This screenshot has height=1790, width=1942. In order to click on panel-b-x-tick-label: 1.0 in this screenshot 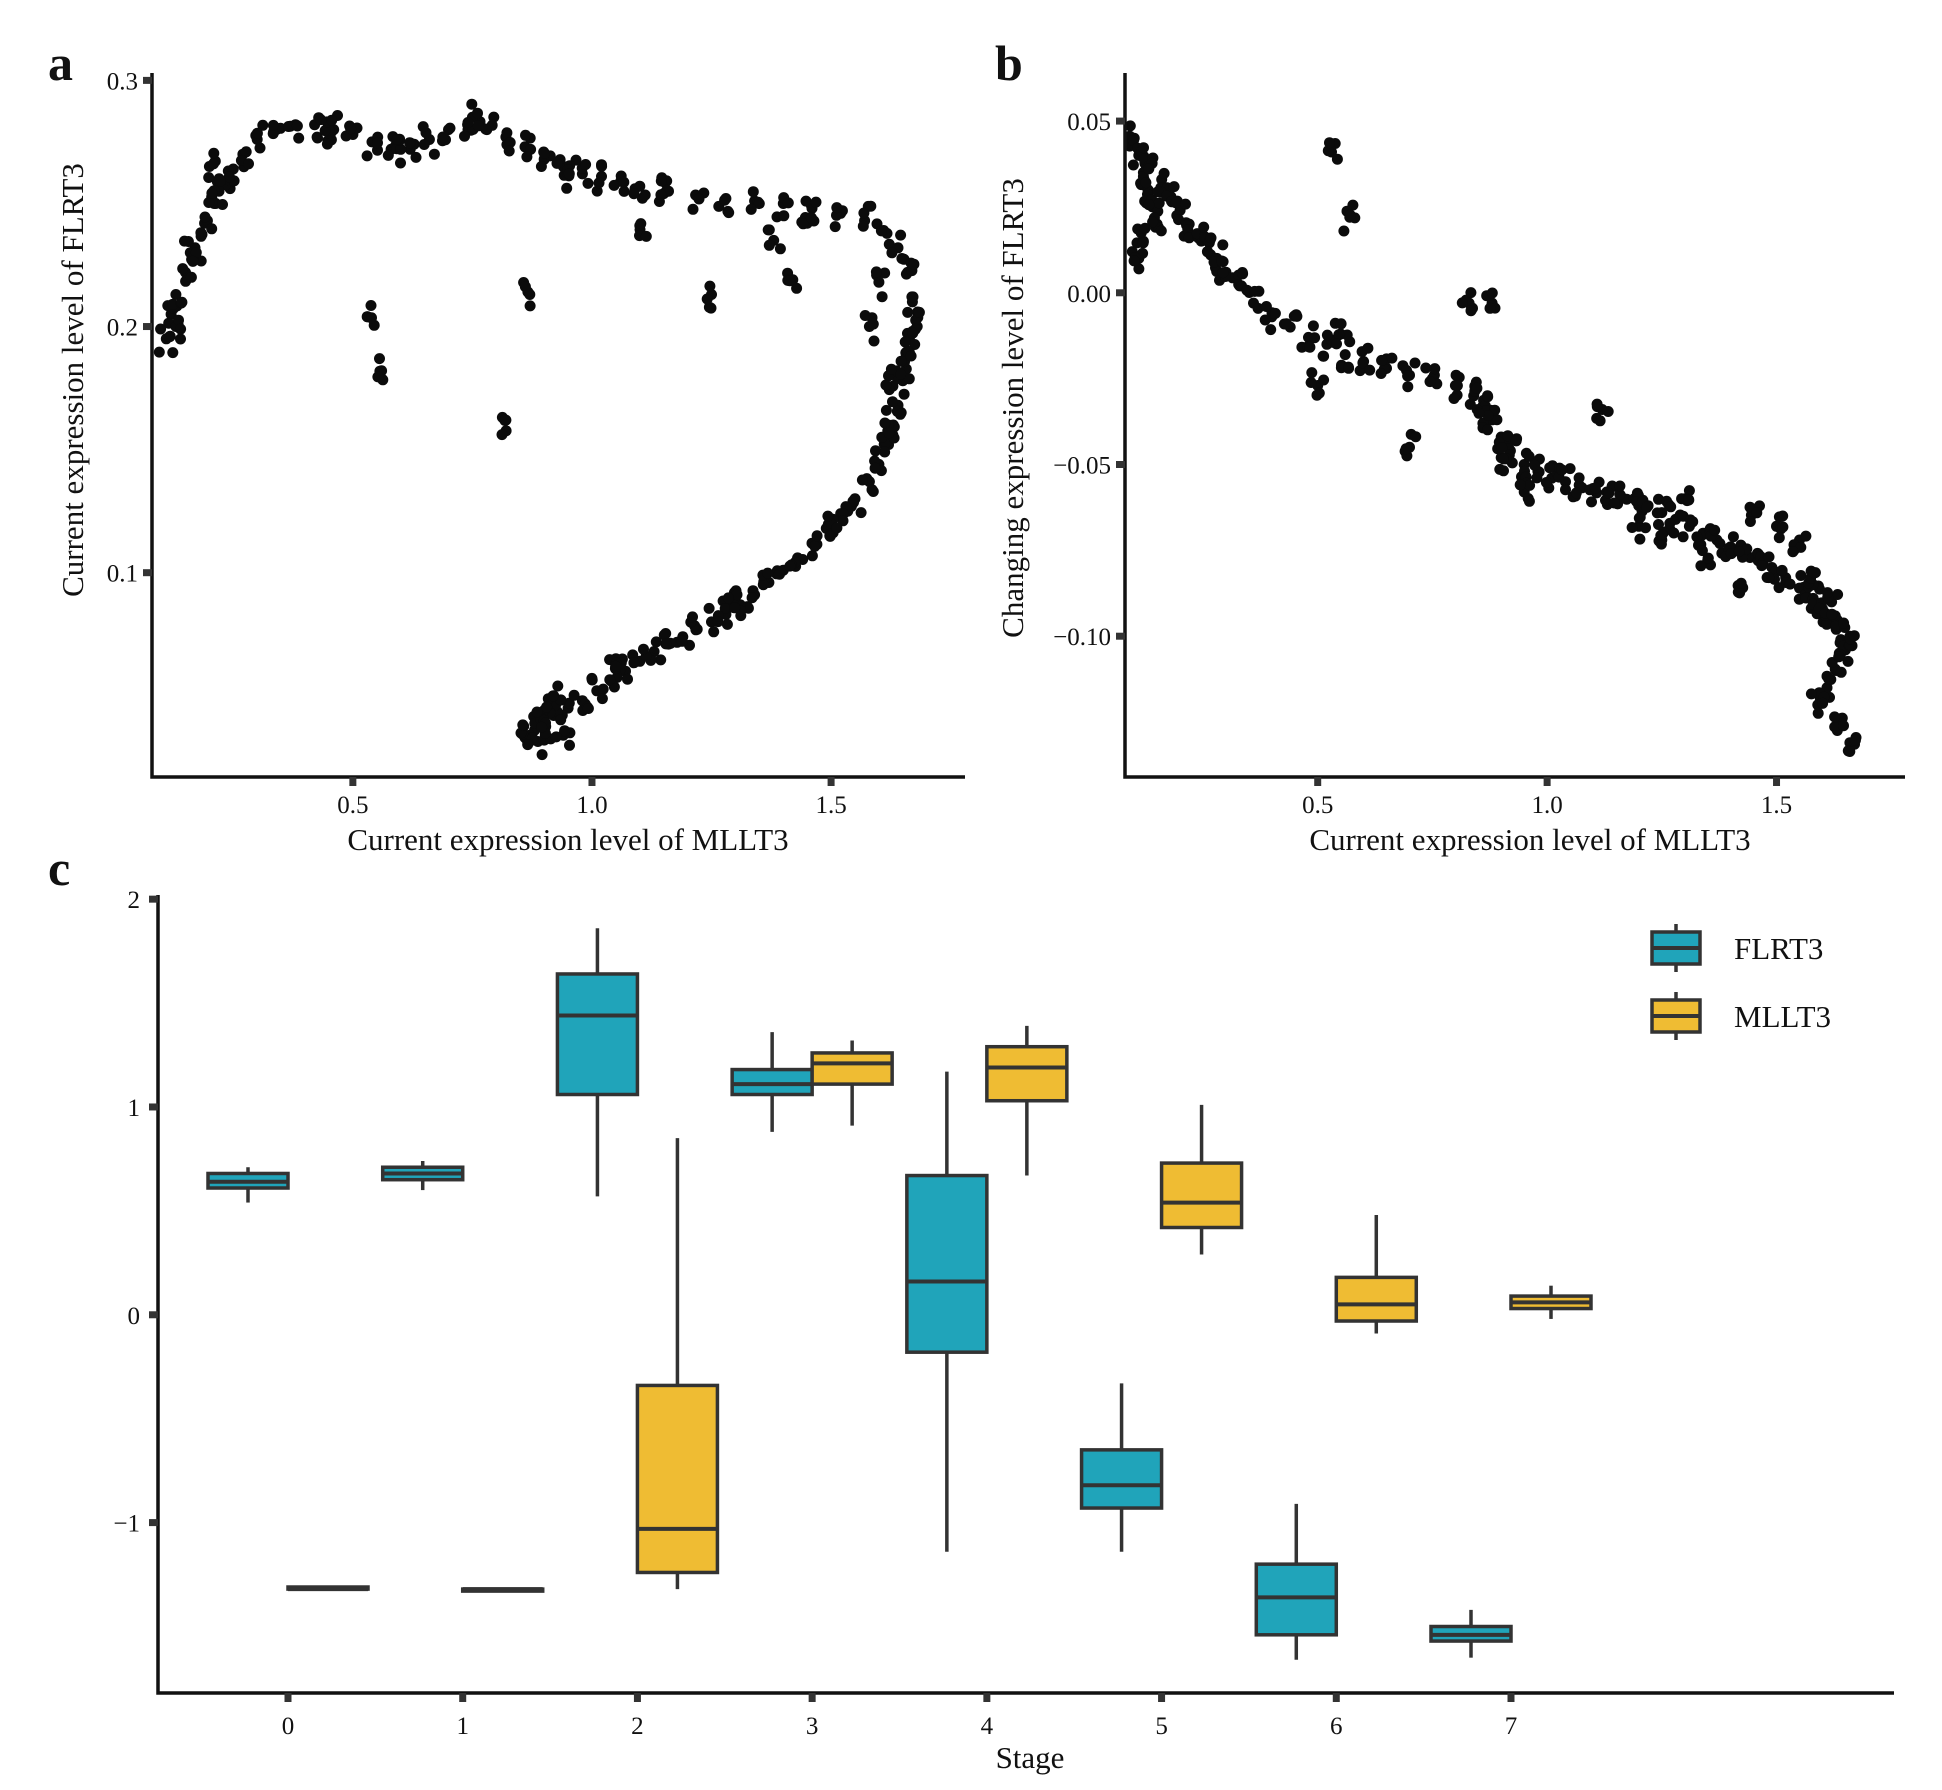, I will do `click(1546, 805)`.